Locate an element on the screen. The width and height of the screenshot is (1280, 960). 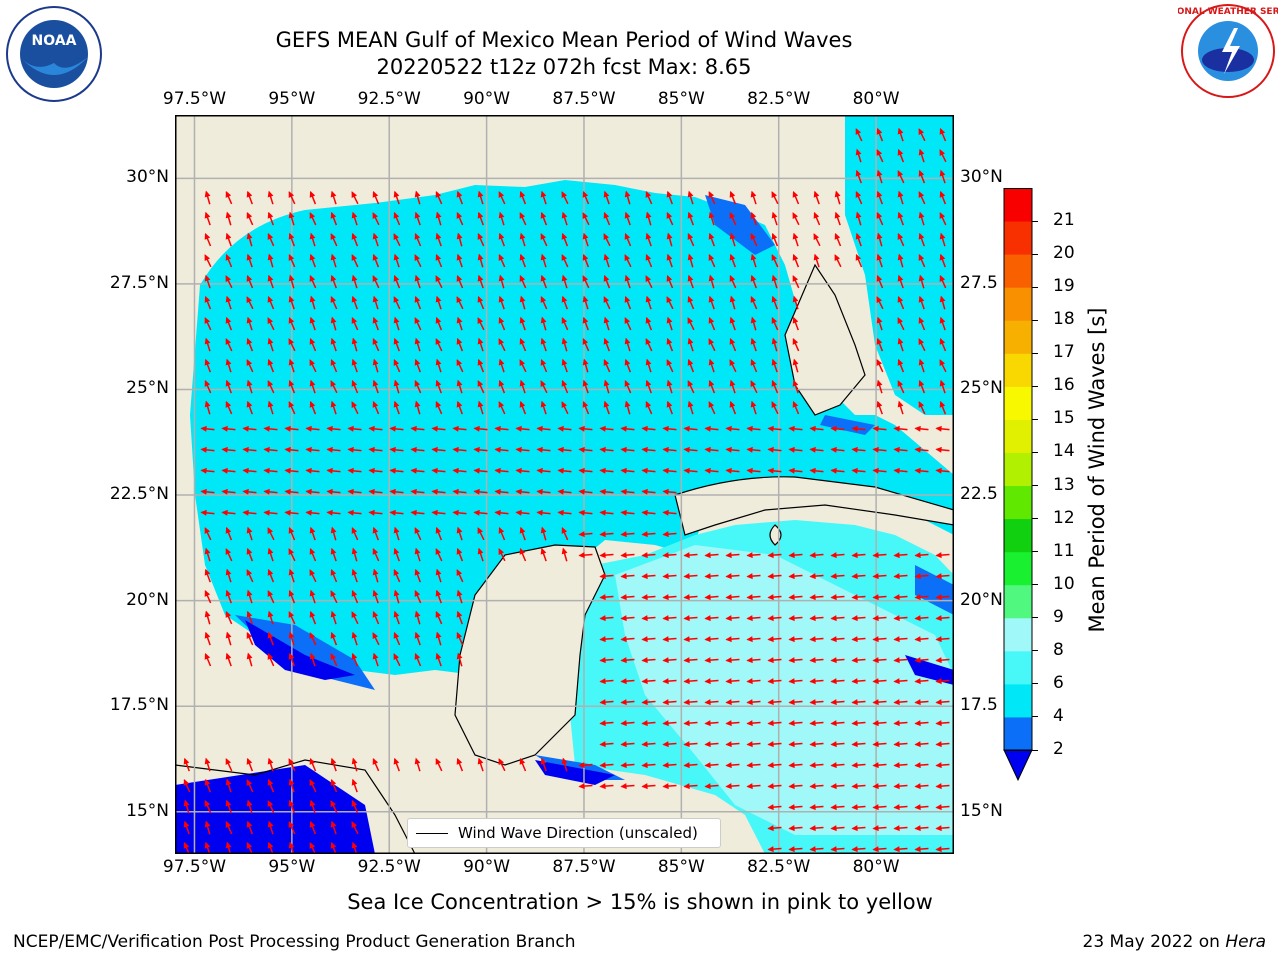
lat-tick-right: 22.5 is located at coordinates (979, 494).